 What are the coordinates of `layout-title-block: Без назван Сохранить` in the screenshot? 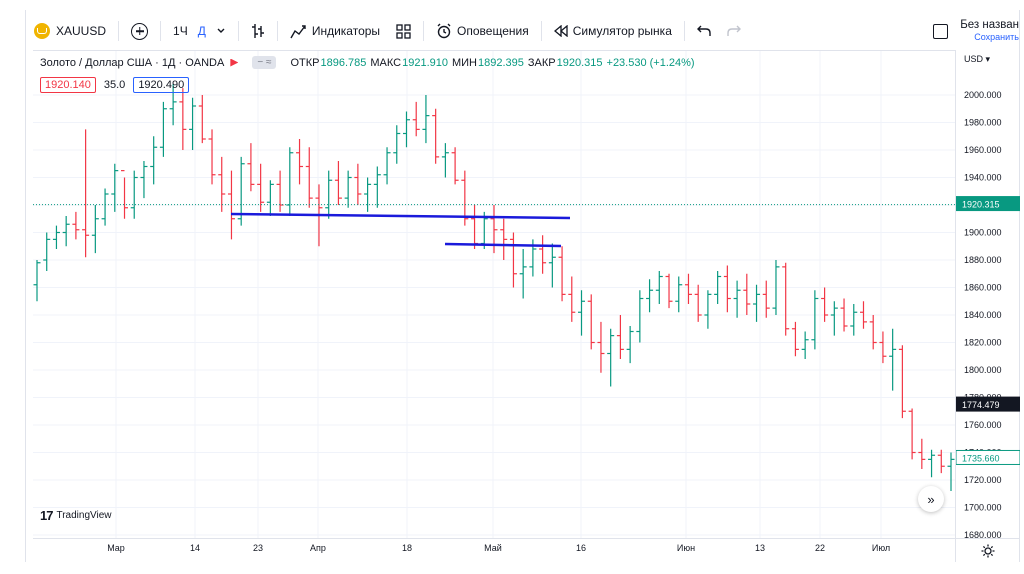 It's located at (989, 31).